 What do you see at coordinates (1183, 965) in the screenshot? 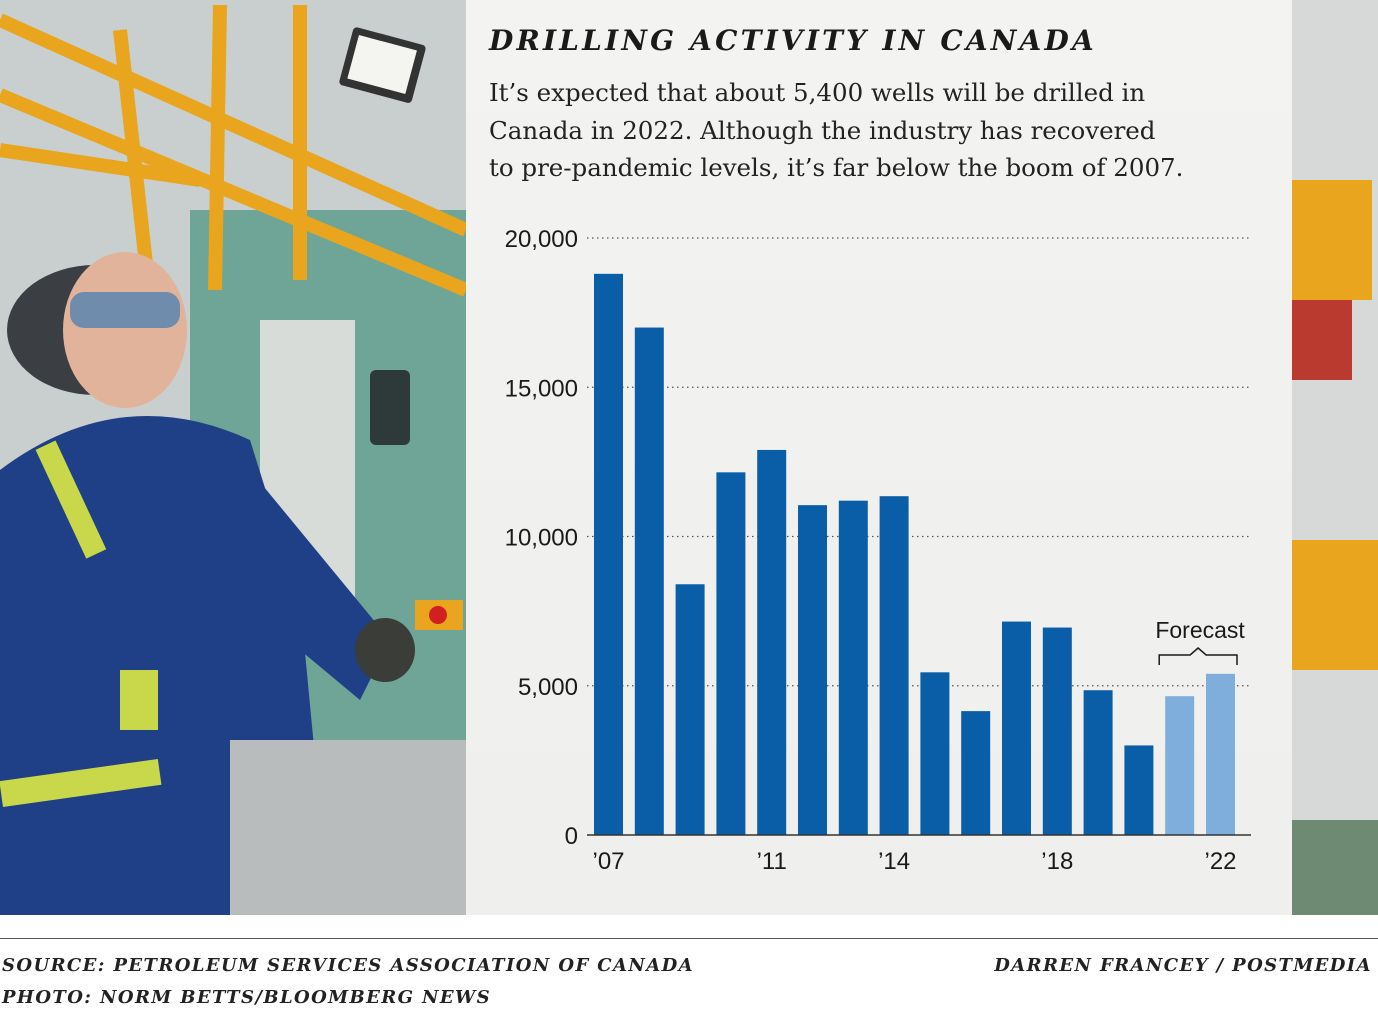
I see `byline: DARREN FRANCEY / POSTMEDIA` at bounding box center [1183, 965].